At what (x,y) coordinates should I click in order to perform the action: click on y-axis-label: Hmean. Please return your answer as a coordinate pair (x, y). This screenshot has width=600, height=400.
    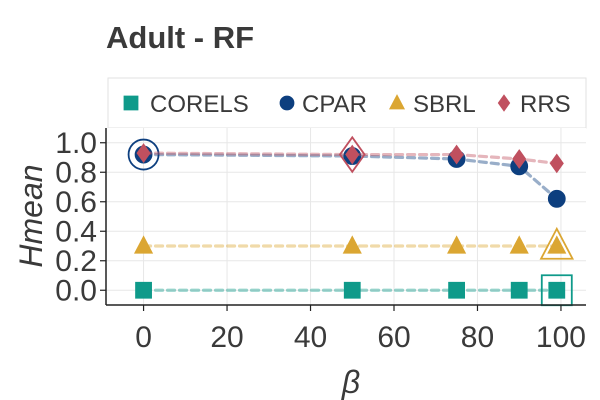
    Looking at the image, I should click on (31, 215).